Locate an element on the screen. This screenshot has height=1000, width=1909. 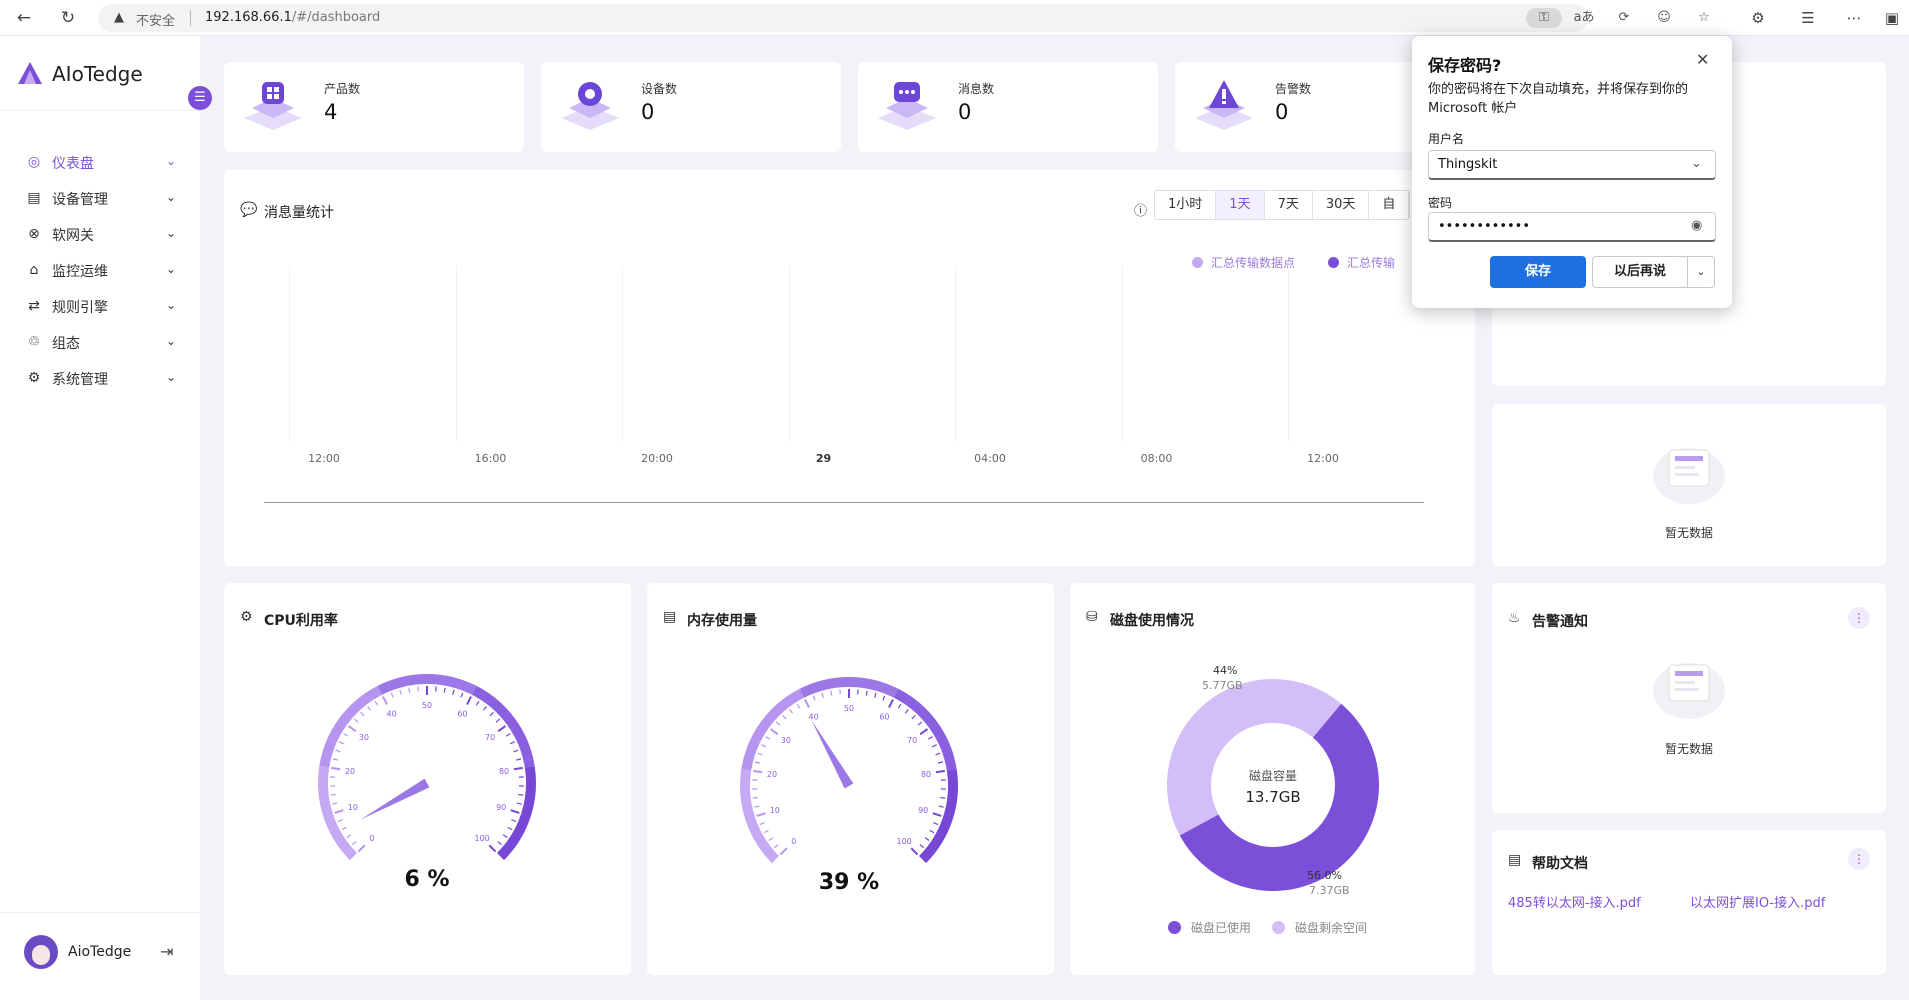
username-field: Thingskit ⌄ is located at coordinates (1572, 165).